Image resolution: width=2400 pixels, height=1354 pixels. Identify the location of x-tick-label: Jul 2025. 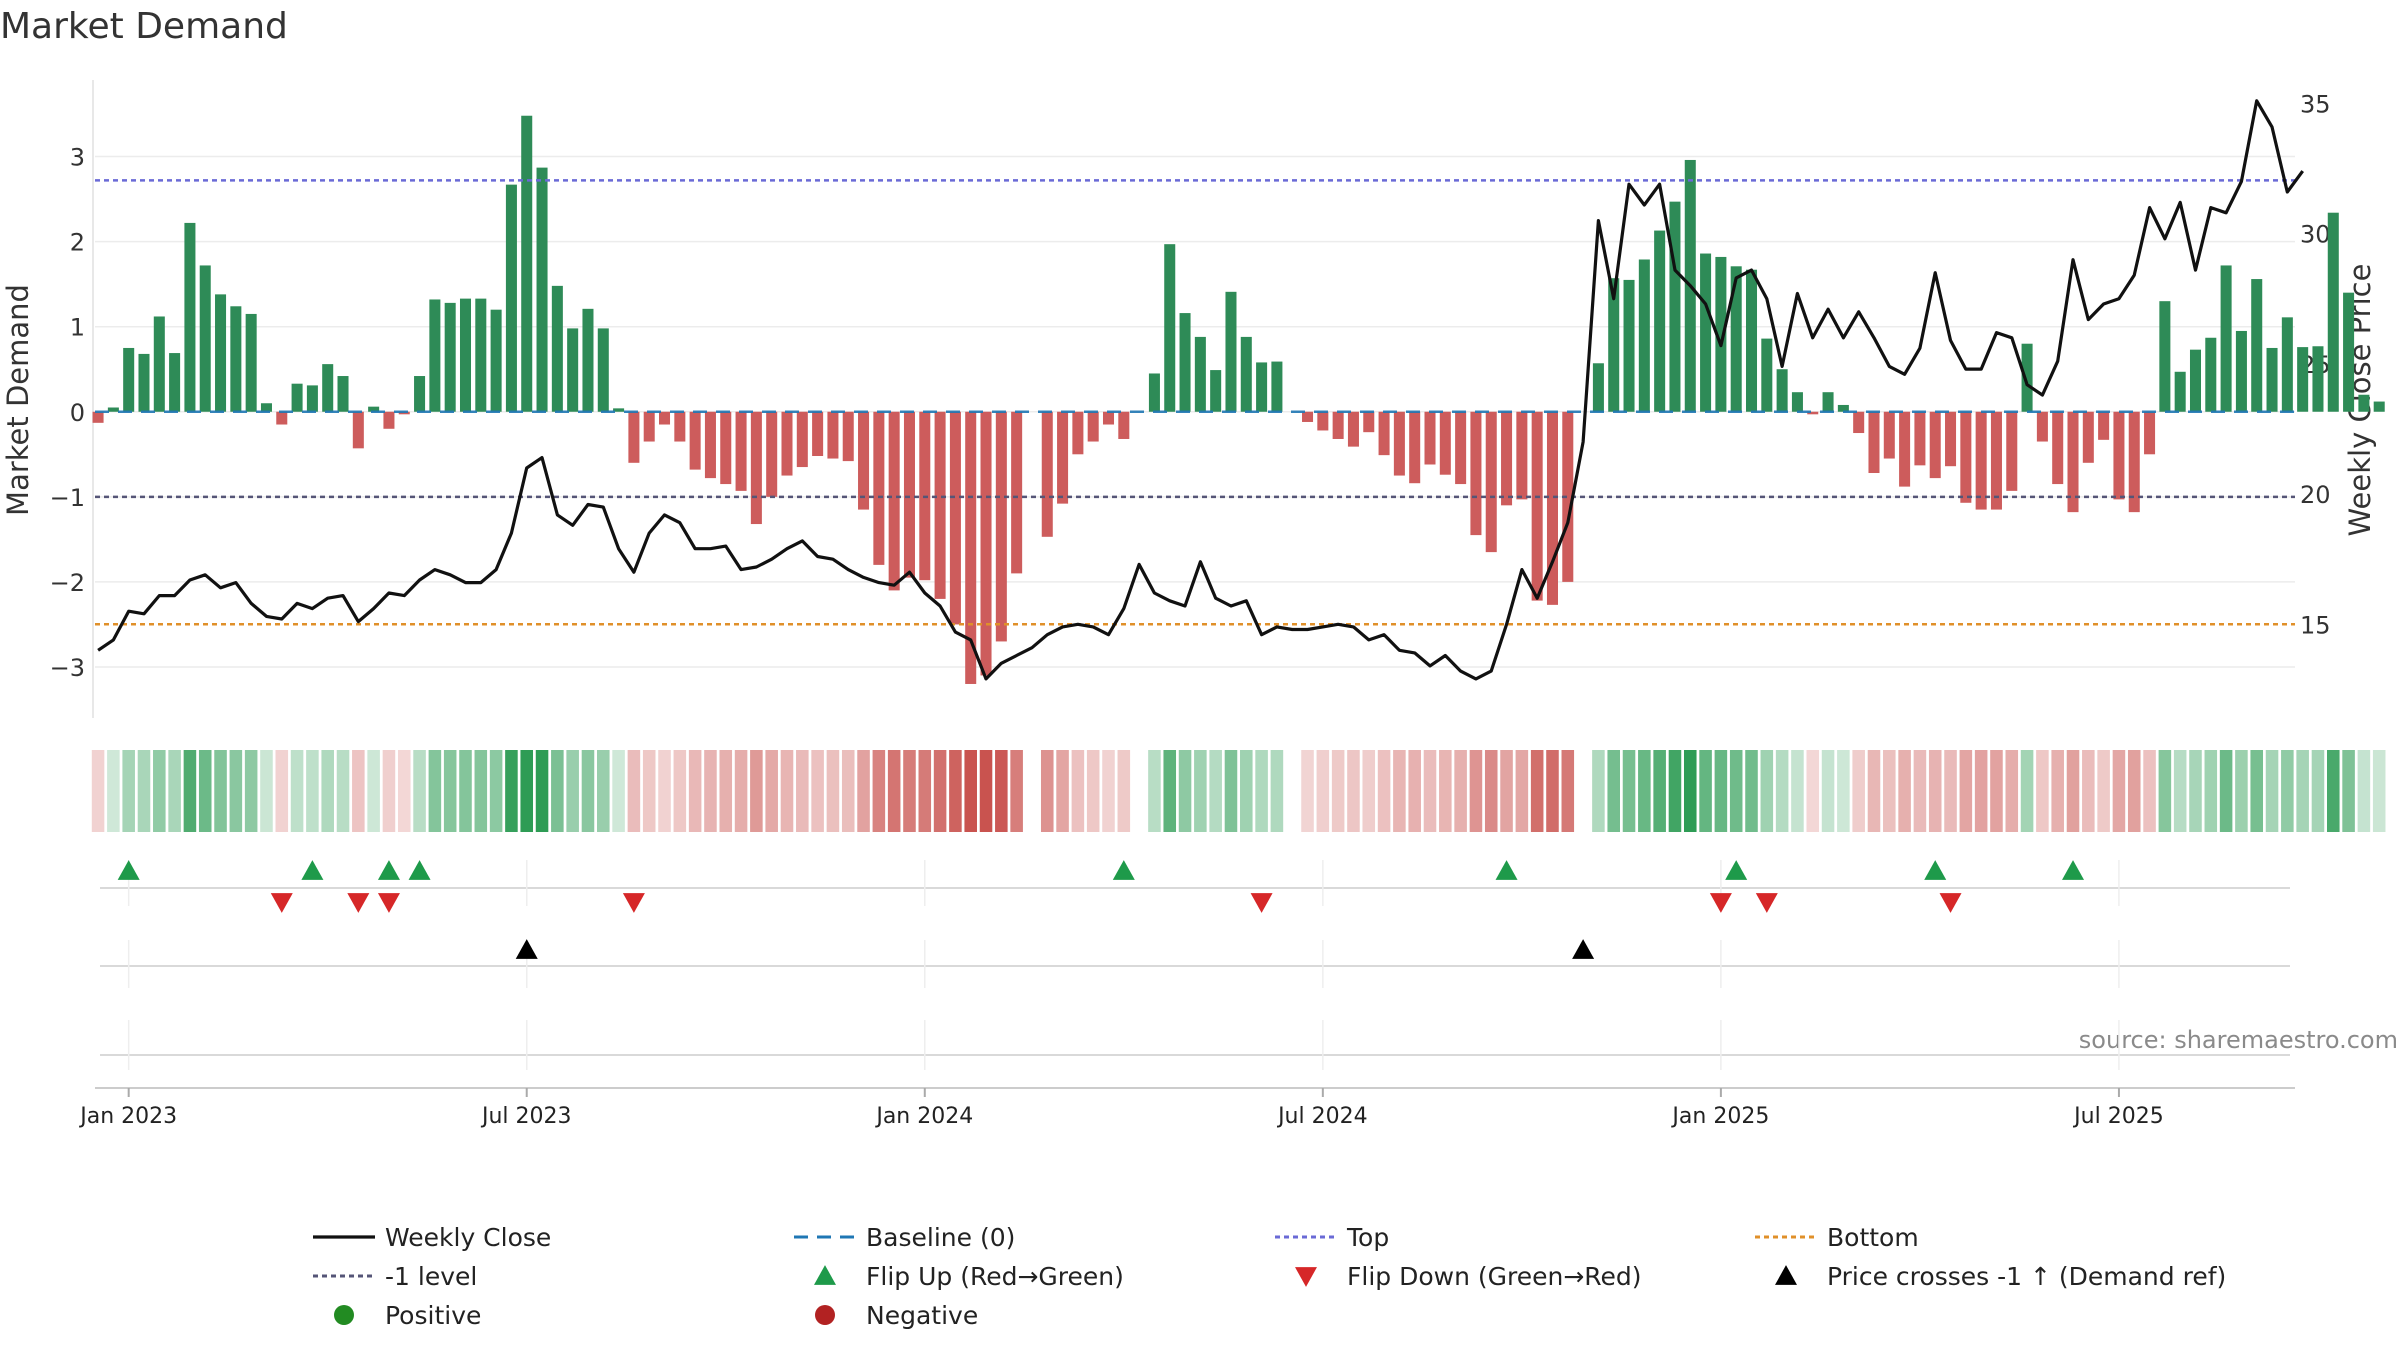
(2118, 1116).